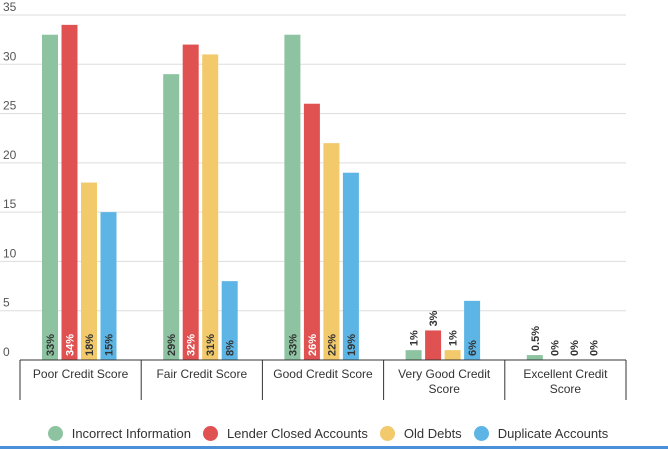 The image size is (668, 449). What do you see at coordinates (10, 56) in the screenshot?
I see `y-tick-label: 30` at bounding box center [10, 56].